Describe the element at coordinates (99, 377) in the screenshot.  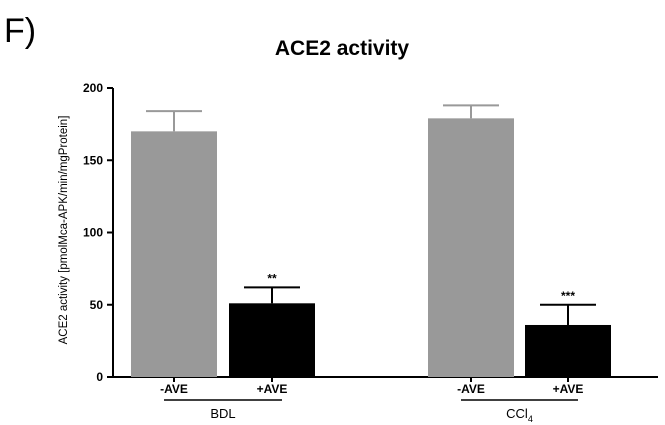
I see `y-tick-label: 0` at that location.